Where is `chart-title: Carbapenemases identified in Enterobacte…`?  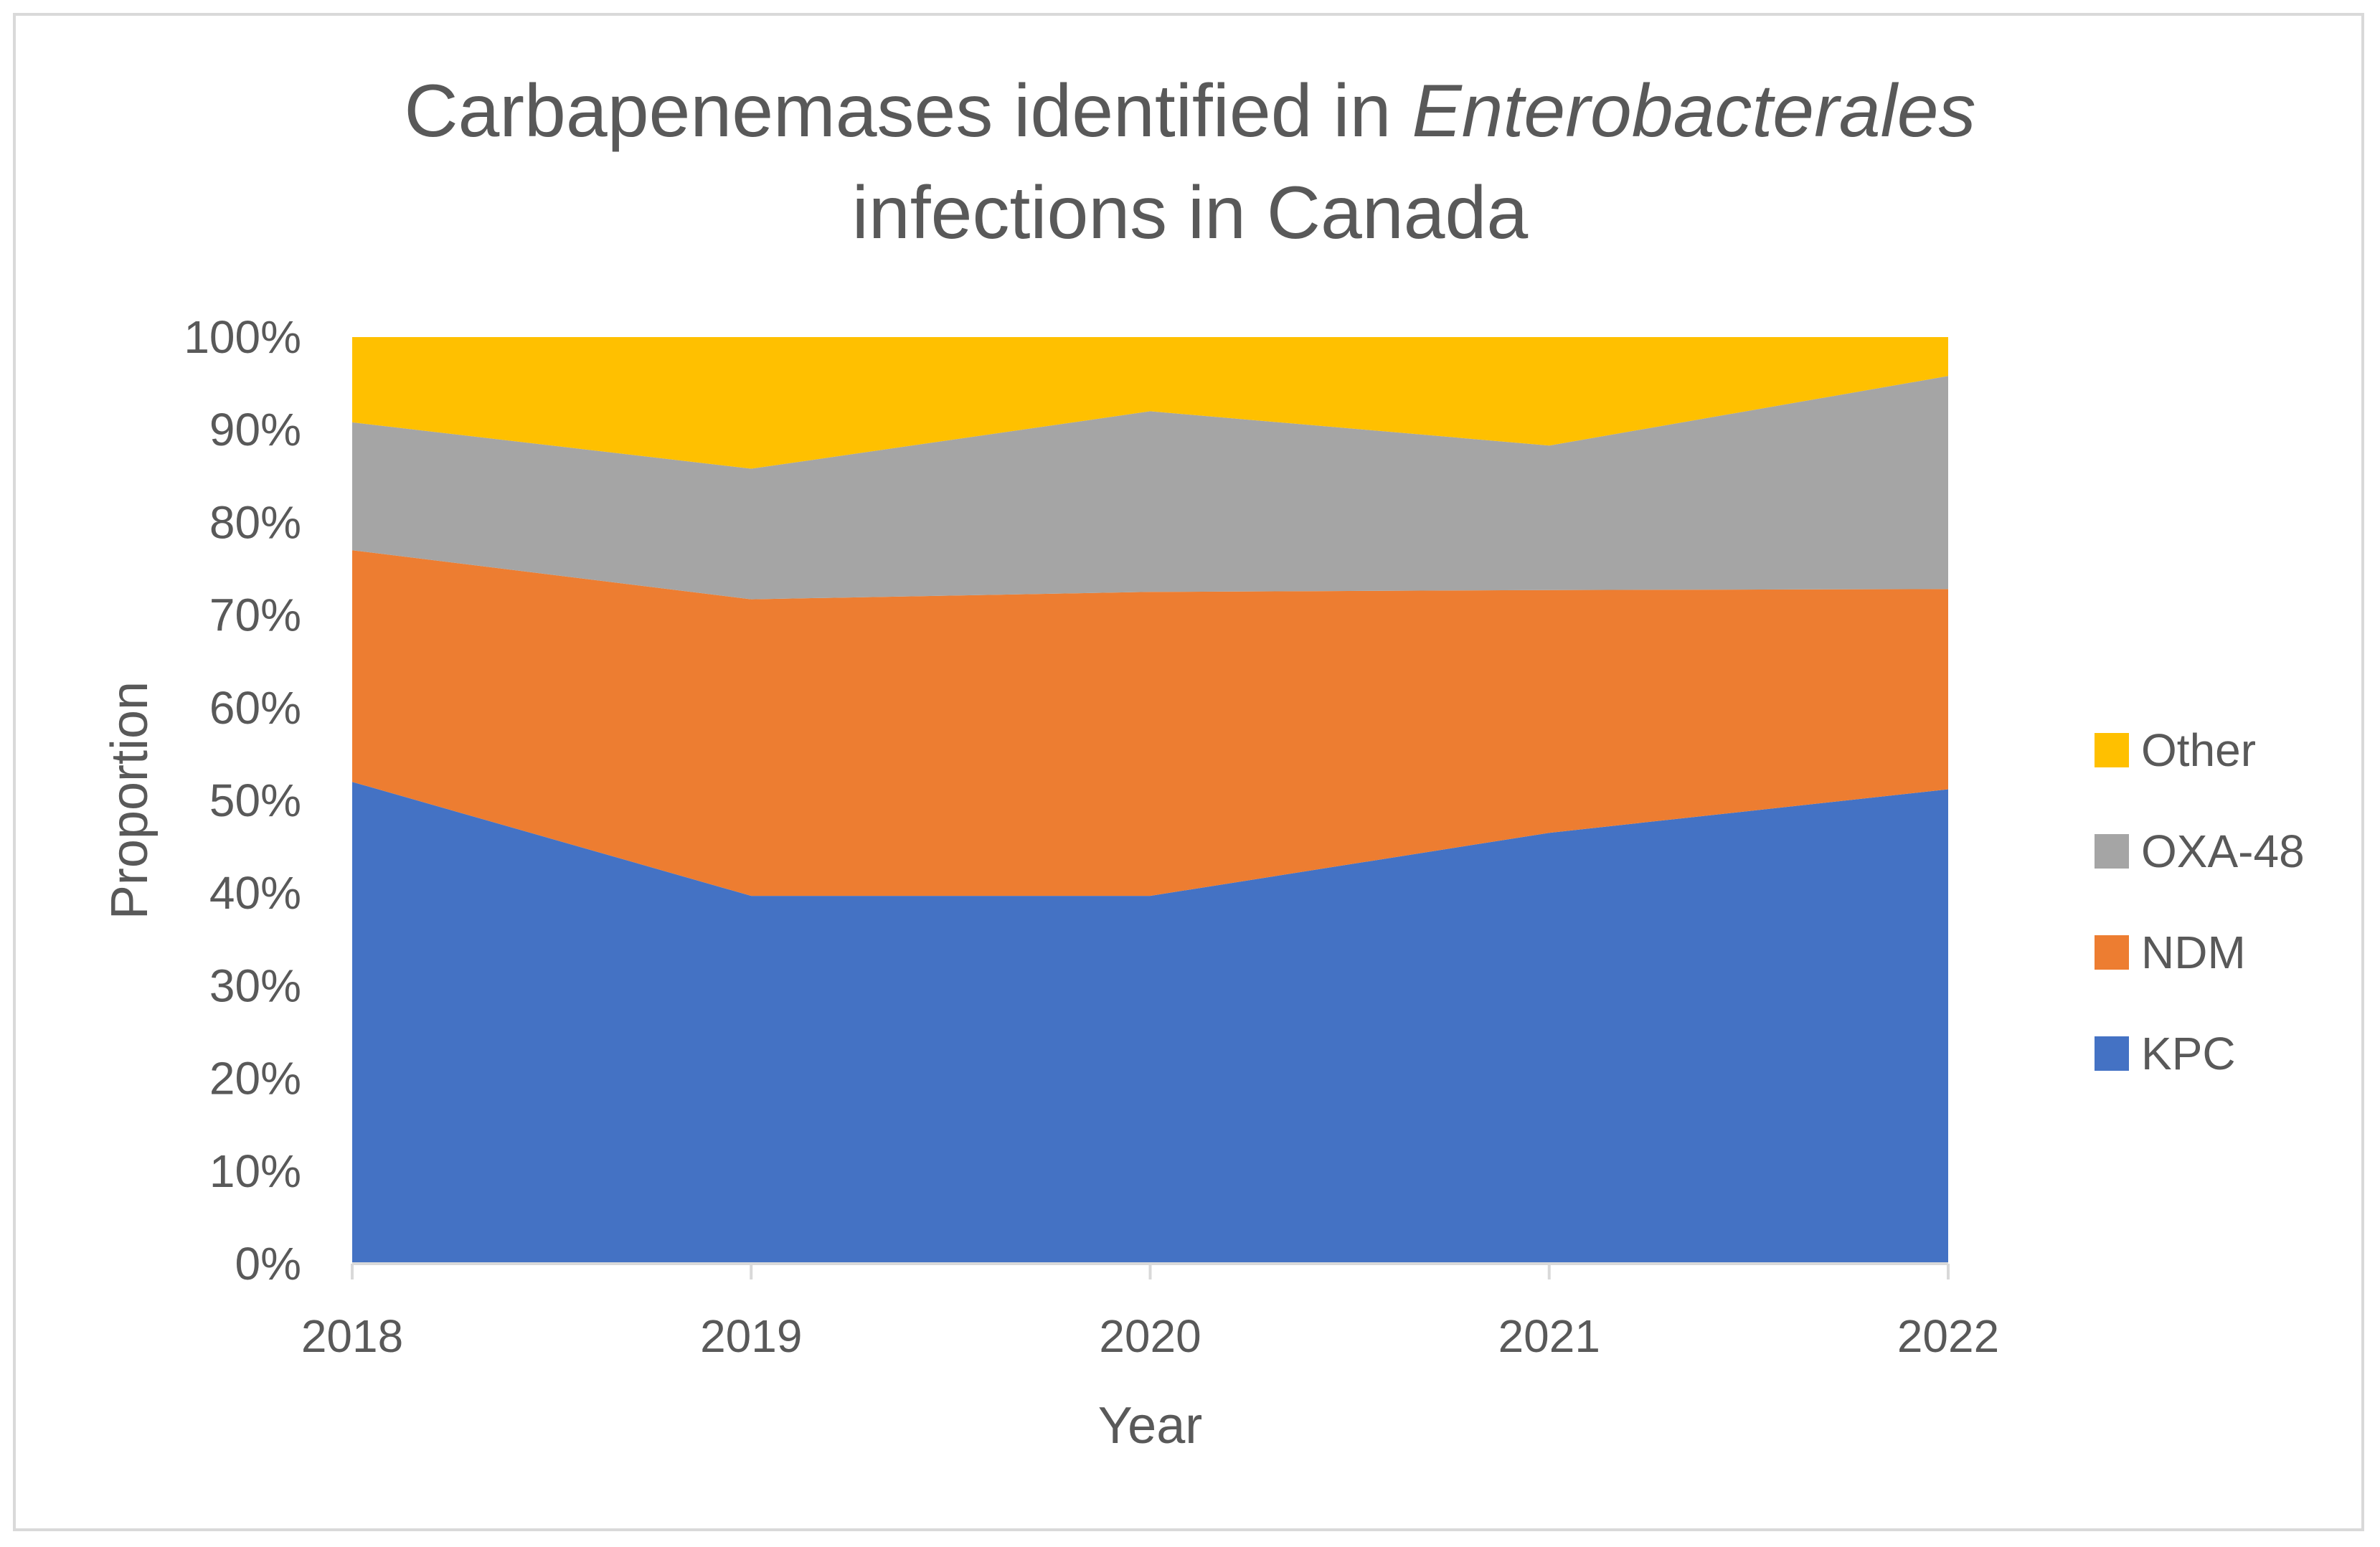
chart-title: Carbapenemases identified in Enterobacte… is located at coordinates (1189, 162).